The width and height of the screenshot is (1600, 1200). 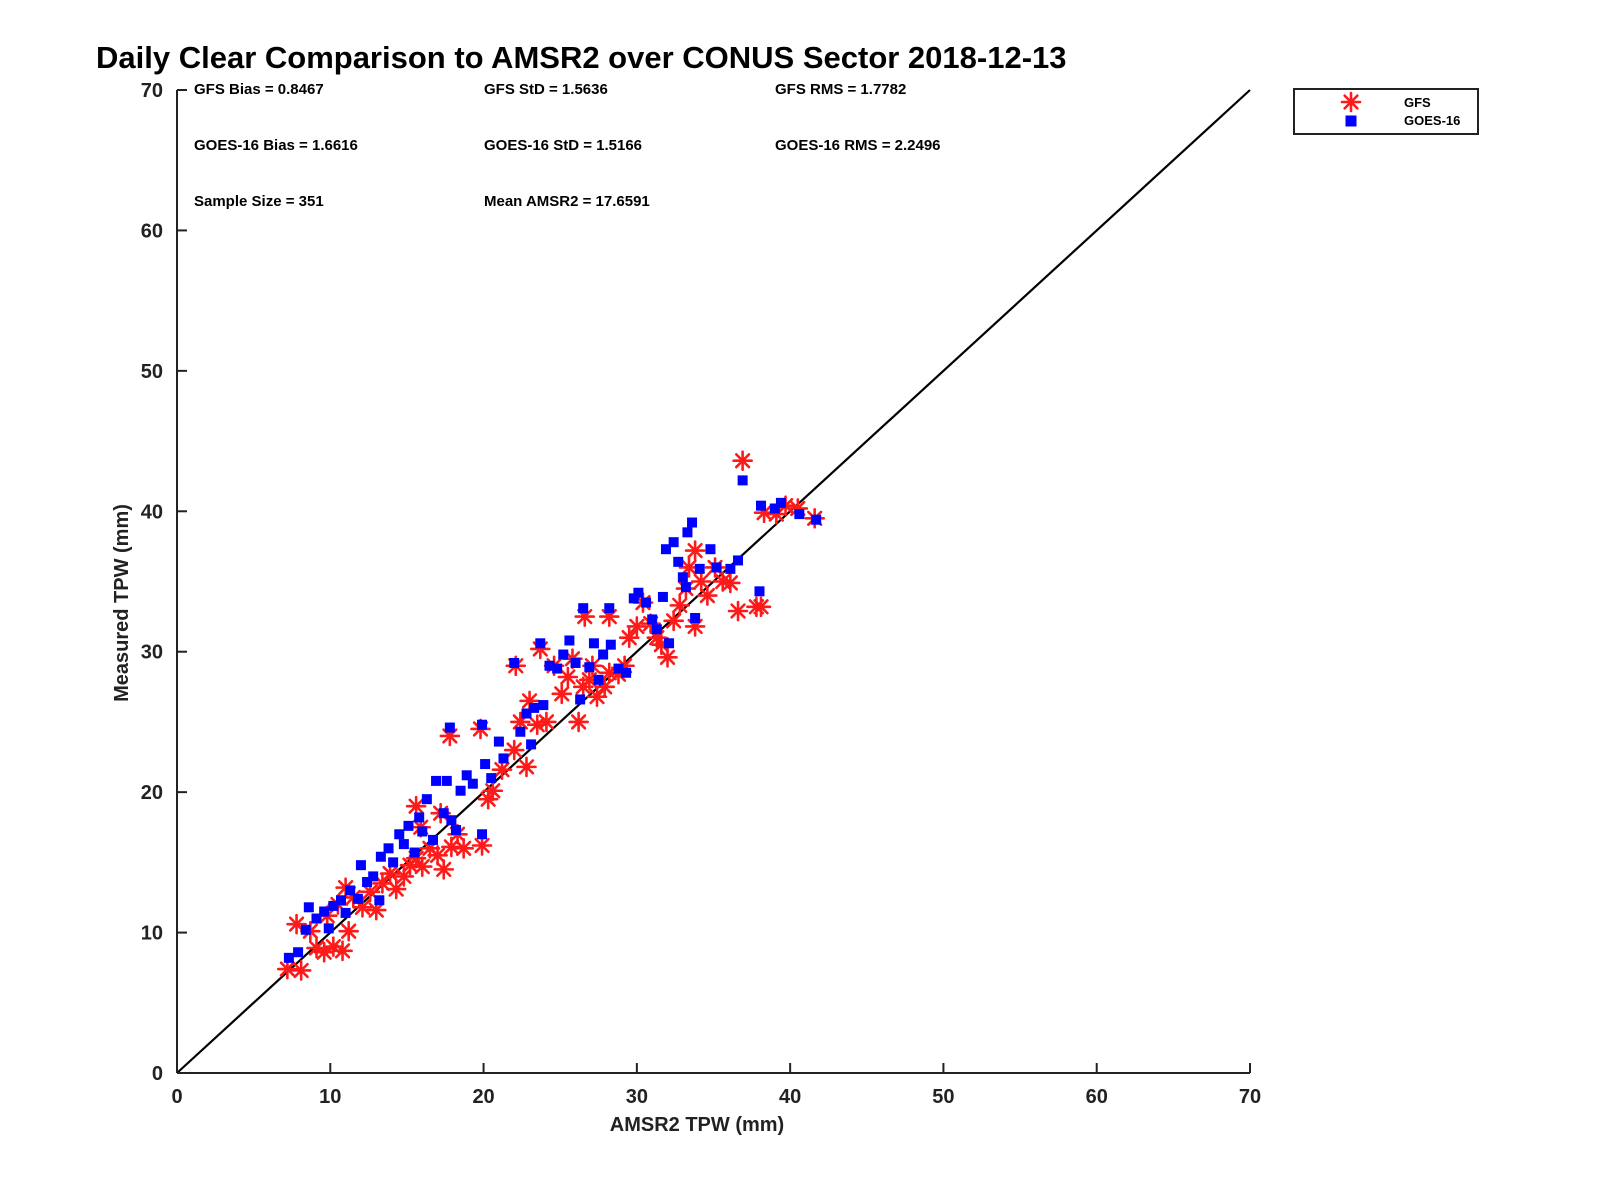 I want to click on y-tick-label: 60, so click(x=152, y=231).